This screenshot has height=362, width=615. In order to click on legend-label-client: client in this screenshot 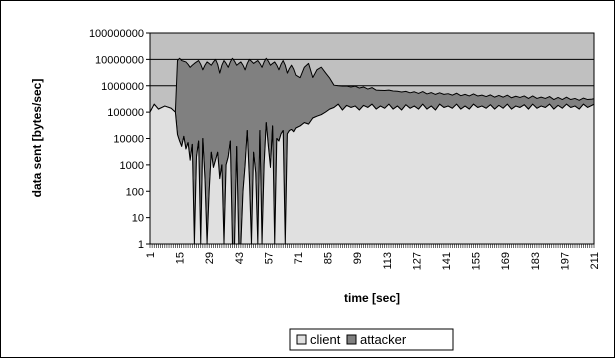, I will do `click(325, 339)`.